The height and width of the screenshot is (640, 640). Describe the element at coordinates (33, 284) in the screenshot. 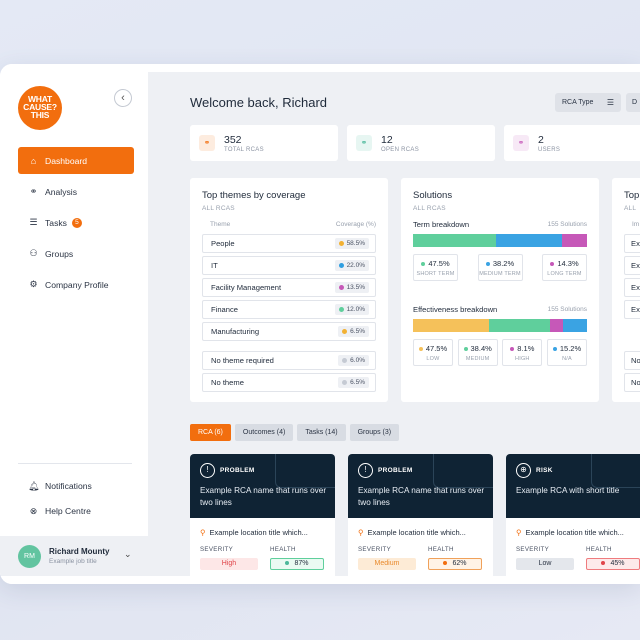

I see `settings-icon: ⚙` at that location.